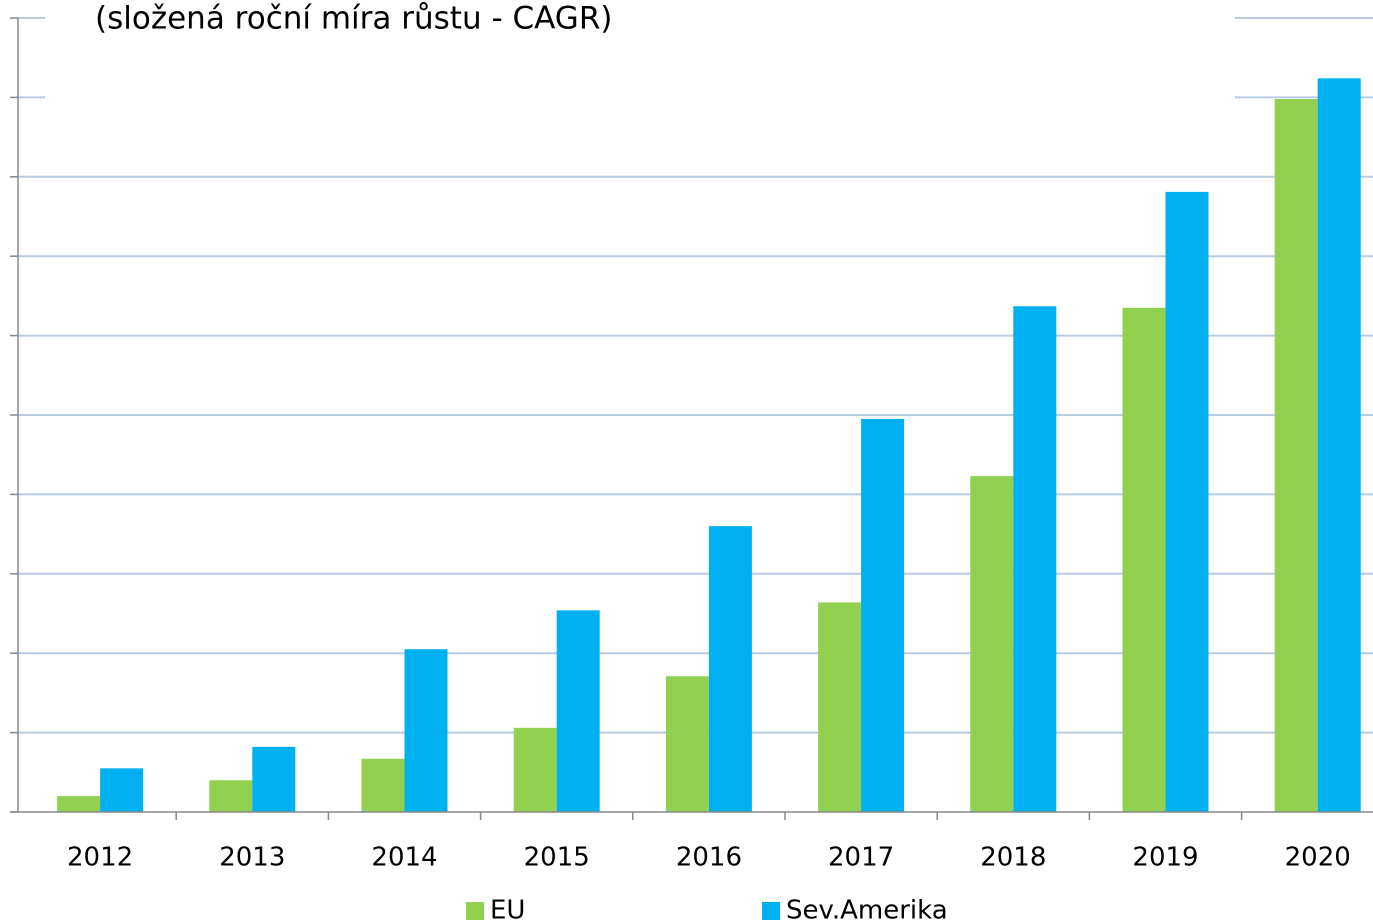 This screenshot has width=1373, height=924. Describe the element at coordinates (100, 858) in the screenshot. I see `x-tick-label: 2012` at that location.